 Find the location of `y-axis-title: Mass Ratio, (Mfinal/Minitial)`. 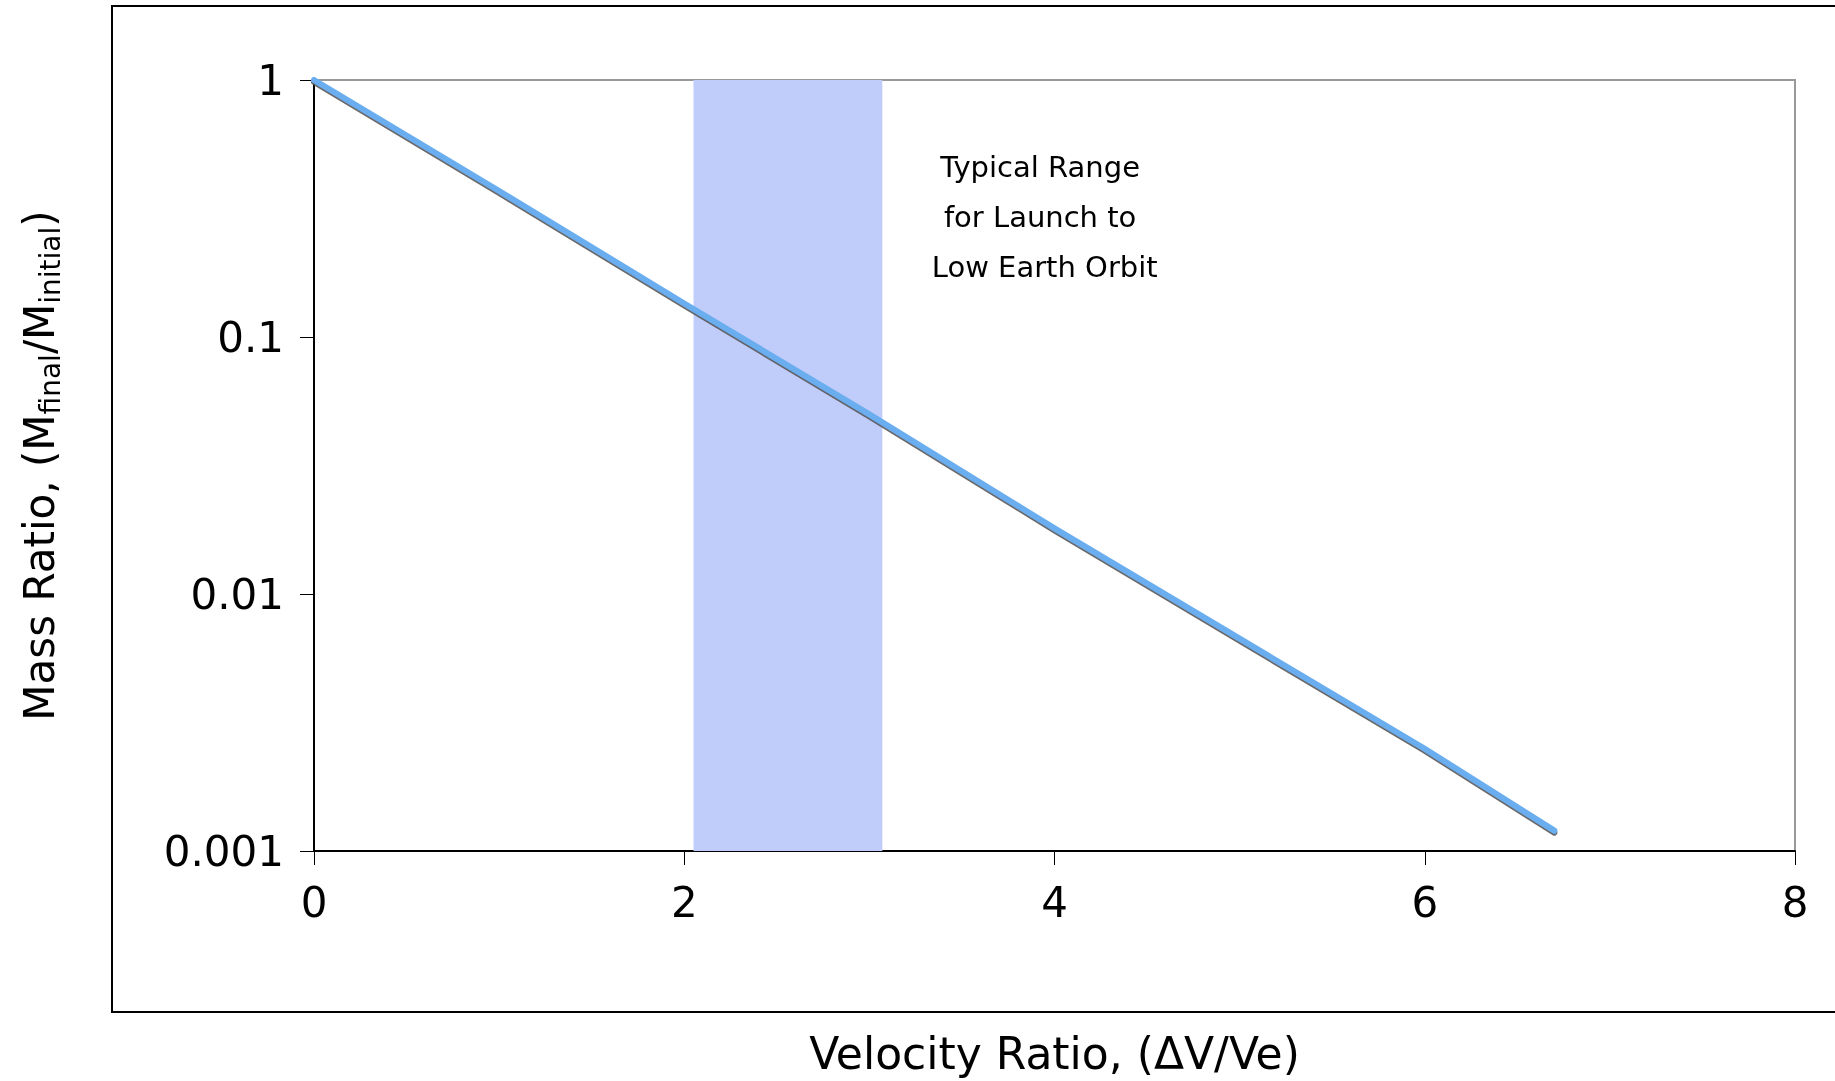

y-axis-title: Mass Ratio, (Mfinal/Minitial) is located at coordinates (40, 465).